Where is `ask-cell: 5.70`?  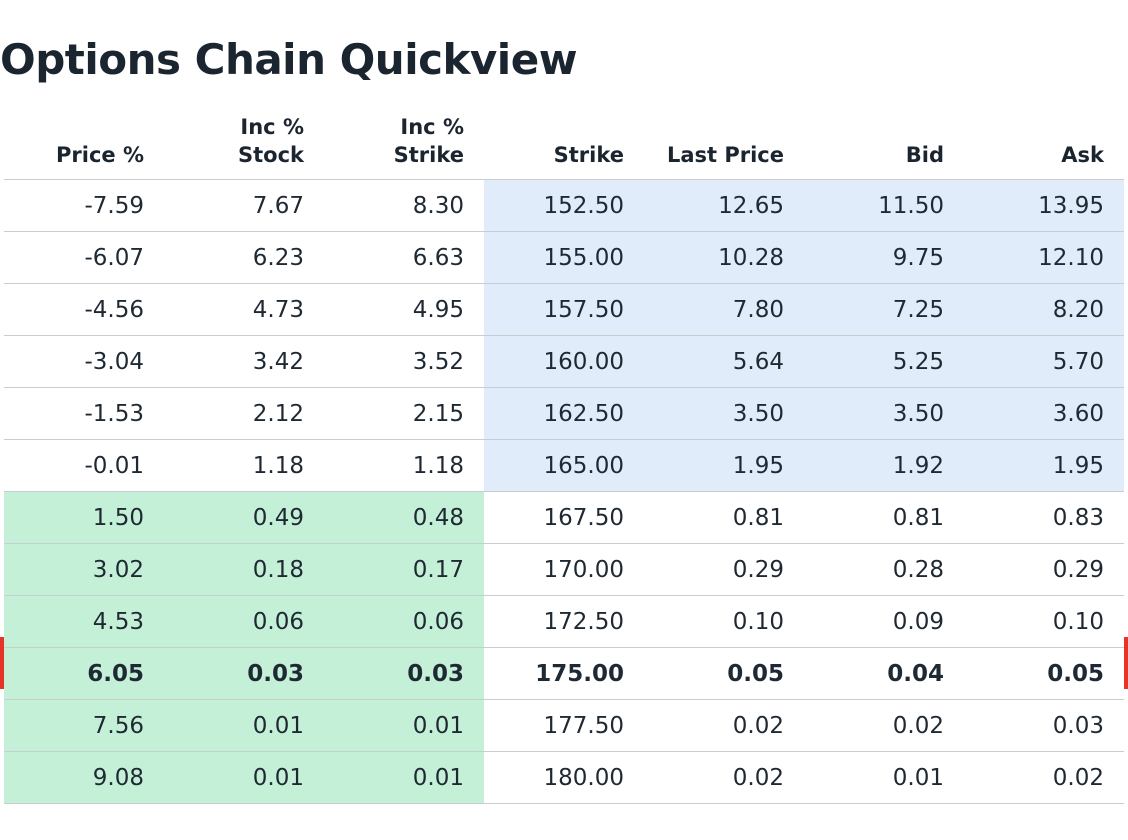 ask-cell: 5.70 is located at coordinates (1044, 361).